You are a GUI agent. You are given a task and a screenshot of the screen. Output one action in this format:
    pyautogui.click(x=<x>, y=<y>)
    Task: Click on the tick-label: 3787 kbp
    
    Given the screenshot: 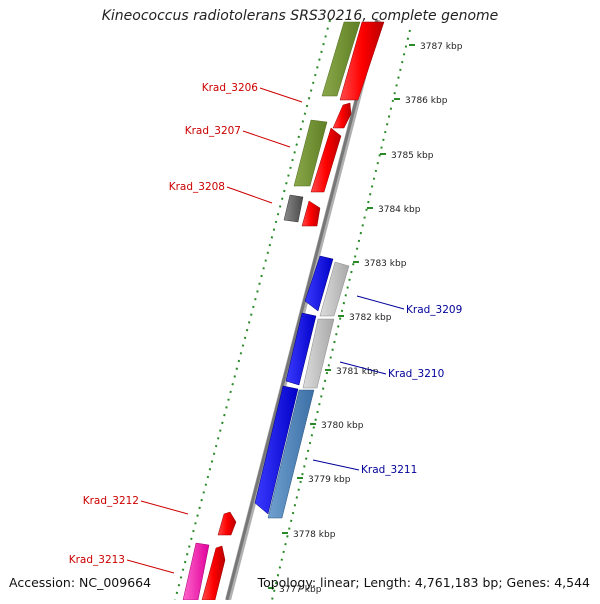 What is the action you would take?
    pyautogui.click(x=441, y=47)
    